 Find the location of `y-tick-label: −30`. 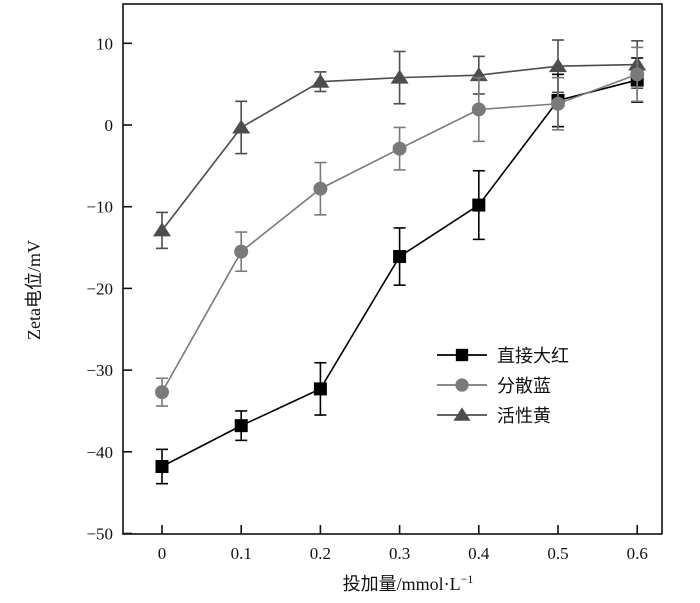

y-tick-label: −30 is located at coordinates (99, 370).